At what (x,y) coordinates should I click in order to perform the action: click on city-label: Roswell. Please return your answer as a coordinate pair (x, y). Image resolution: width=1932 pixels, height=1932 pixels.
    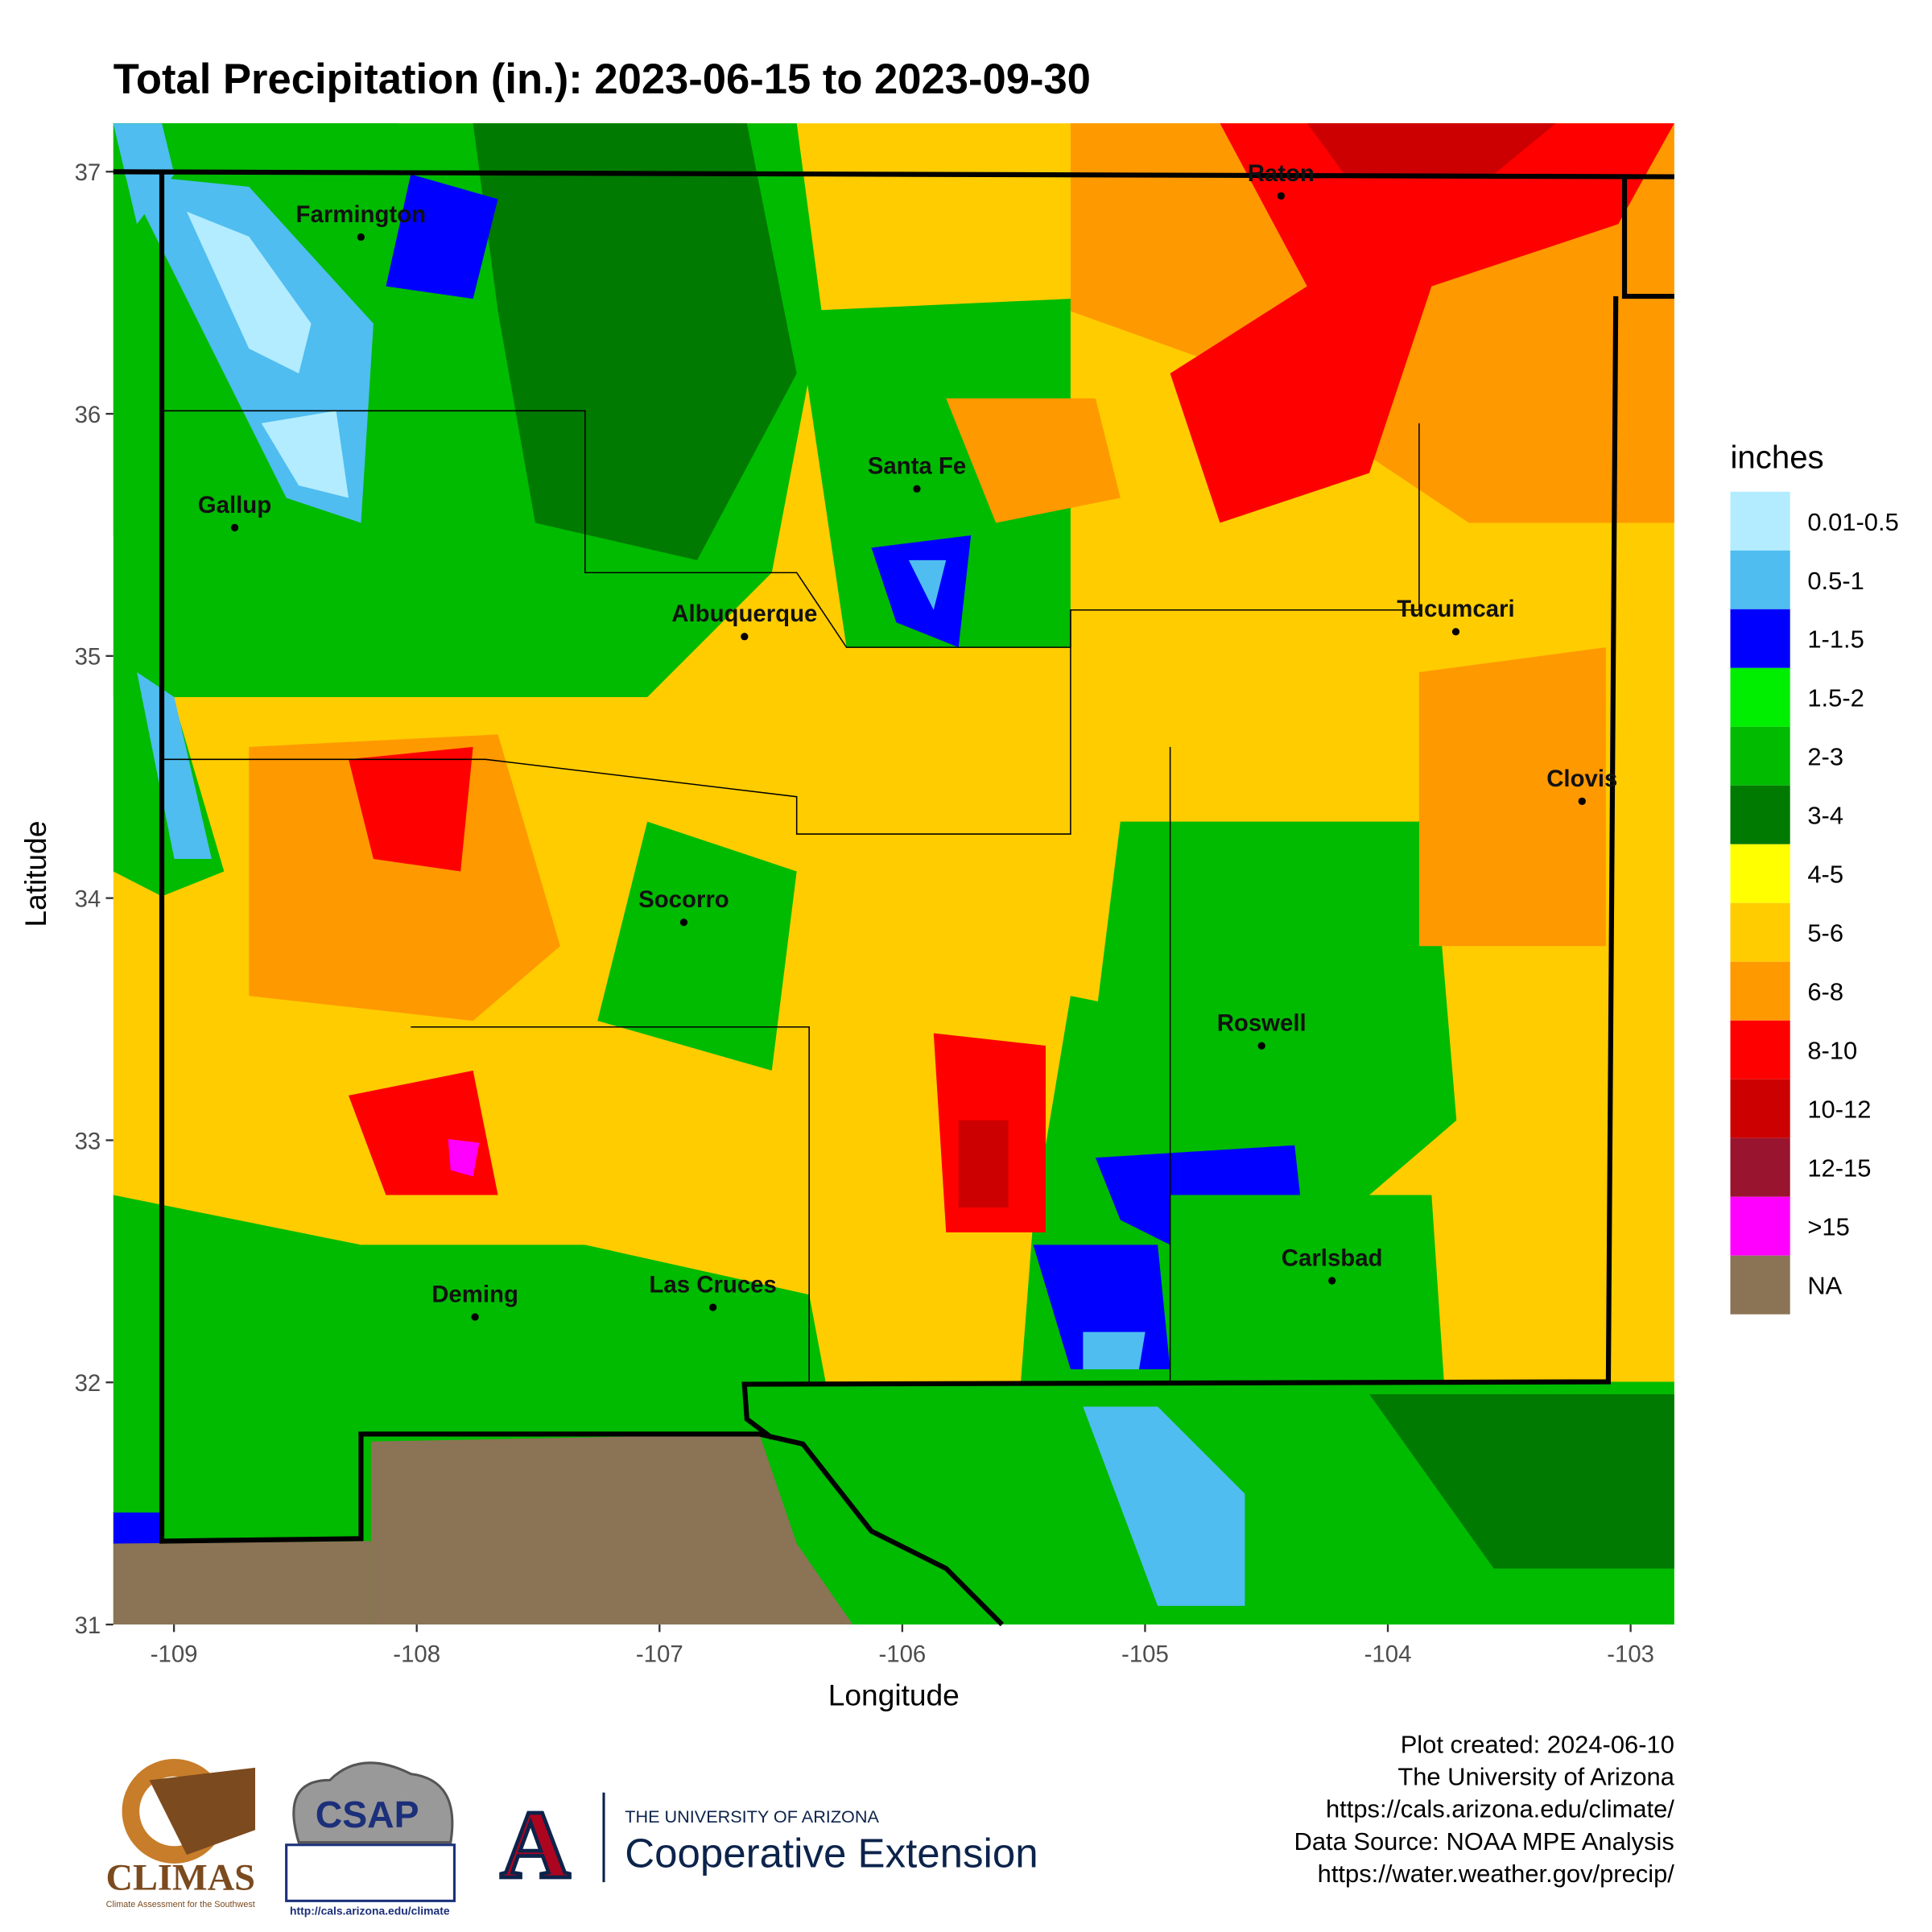
    Looking at the image, I should click on (1262, 1023).